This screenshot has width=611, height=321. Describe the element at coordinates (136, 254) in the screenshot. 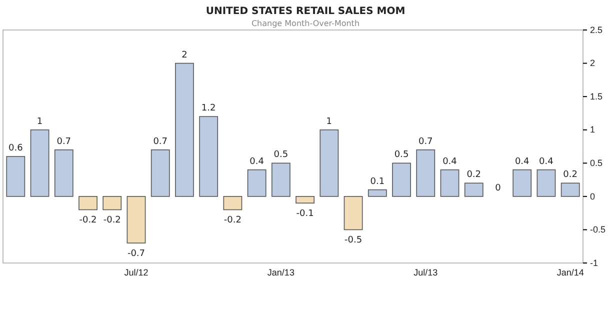

I see `data-label: -0.7` at that location.